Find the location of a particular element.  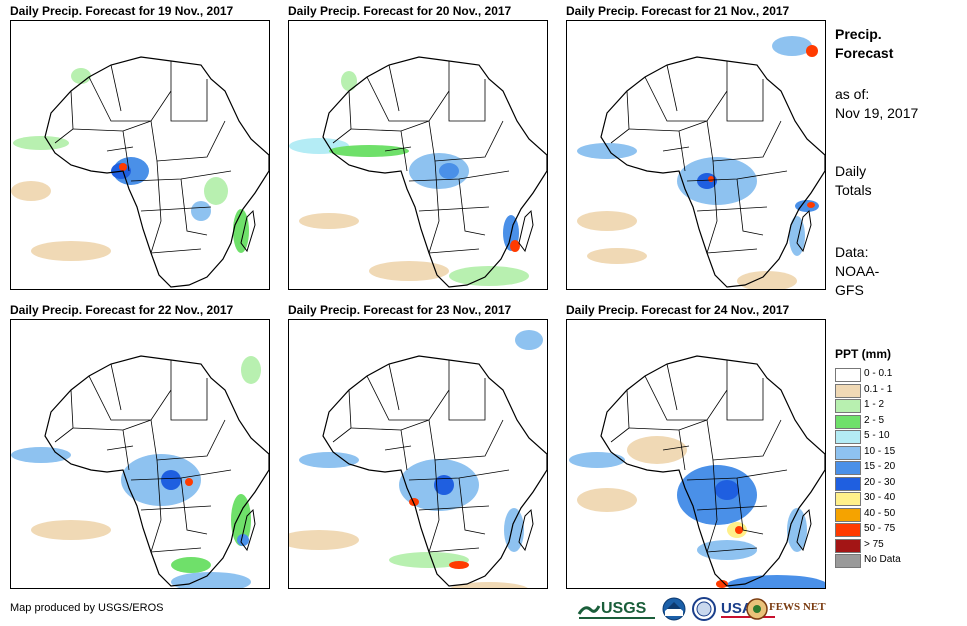

sidebar-data-source: Data: NOAA- GFS is located at coordinates (857, 271).